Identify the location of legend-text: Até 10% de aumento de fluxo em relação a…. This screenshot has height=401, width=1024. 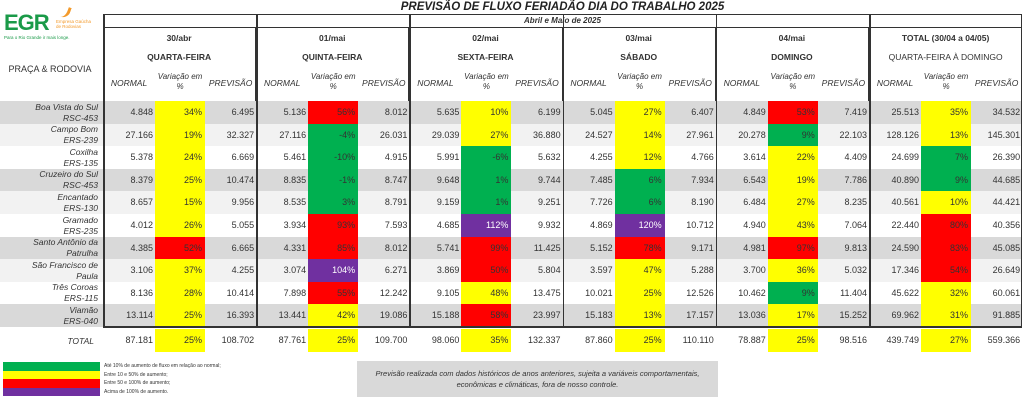
(162, 366).